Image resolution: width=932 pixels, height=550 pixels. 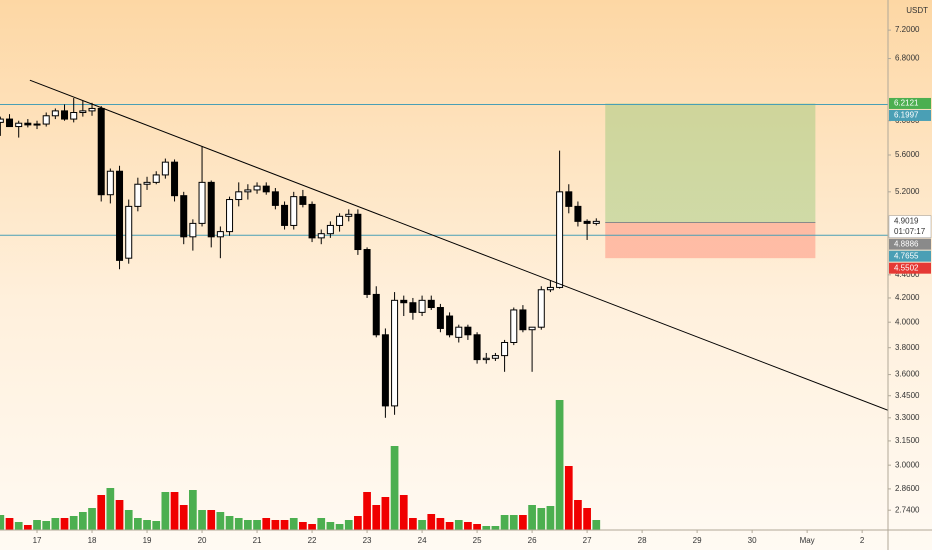 I want to click on x-tick-label: 17, so click(x=37, y=540).